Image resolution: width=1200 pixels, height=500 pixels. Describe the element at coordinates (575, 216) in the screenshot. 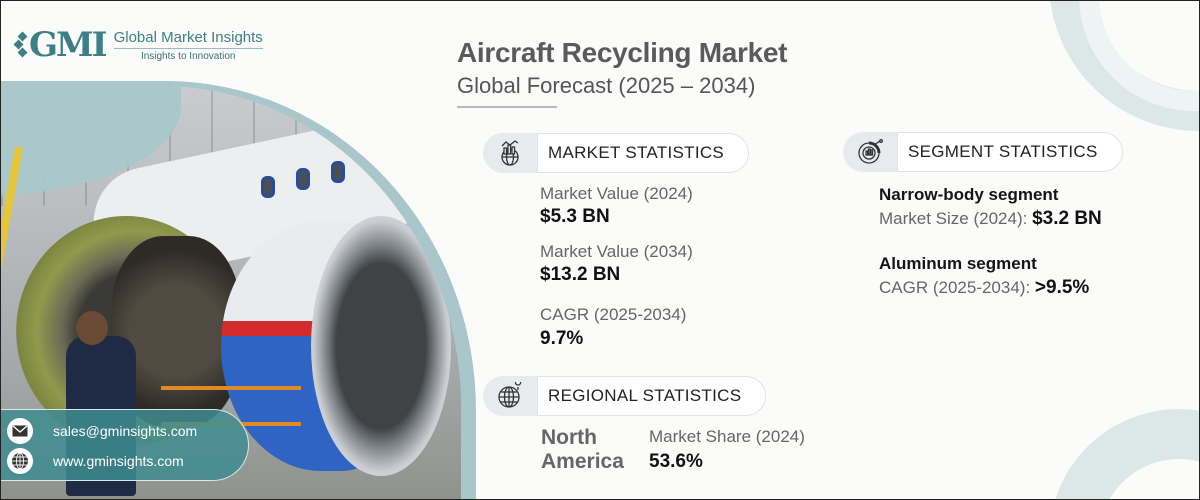

I see `market-value-2024: $5.3 BN` at that location.